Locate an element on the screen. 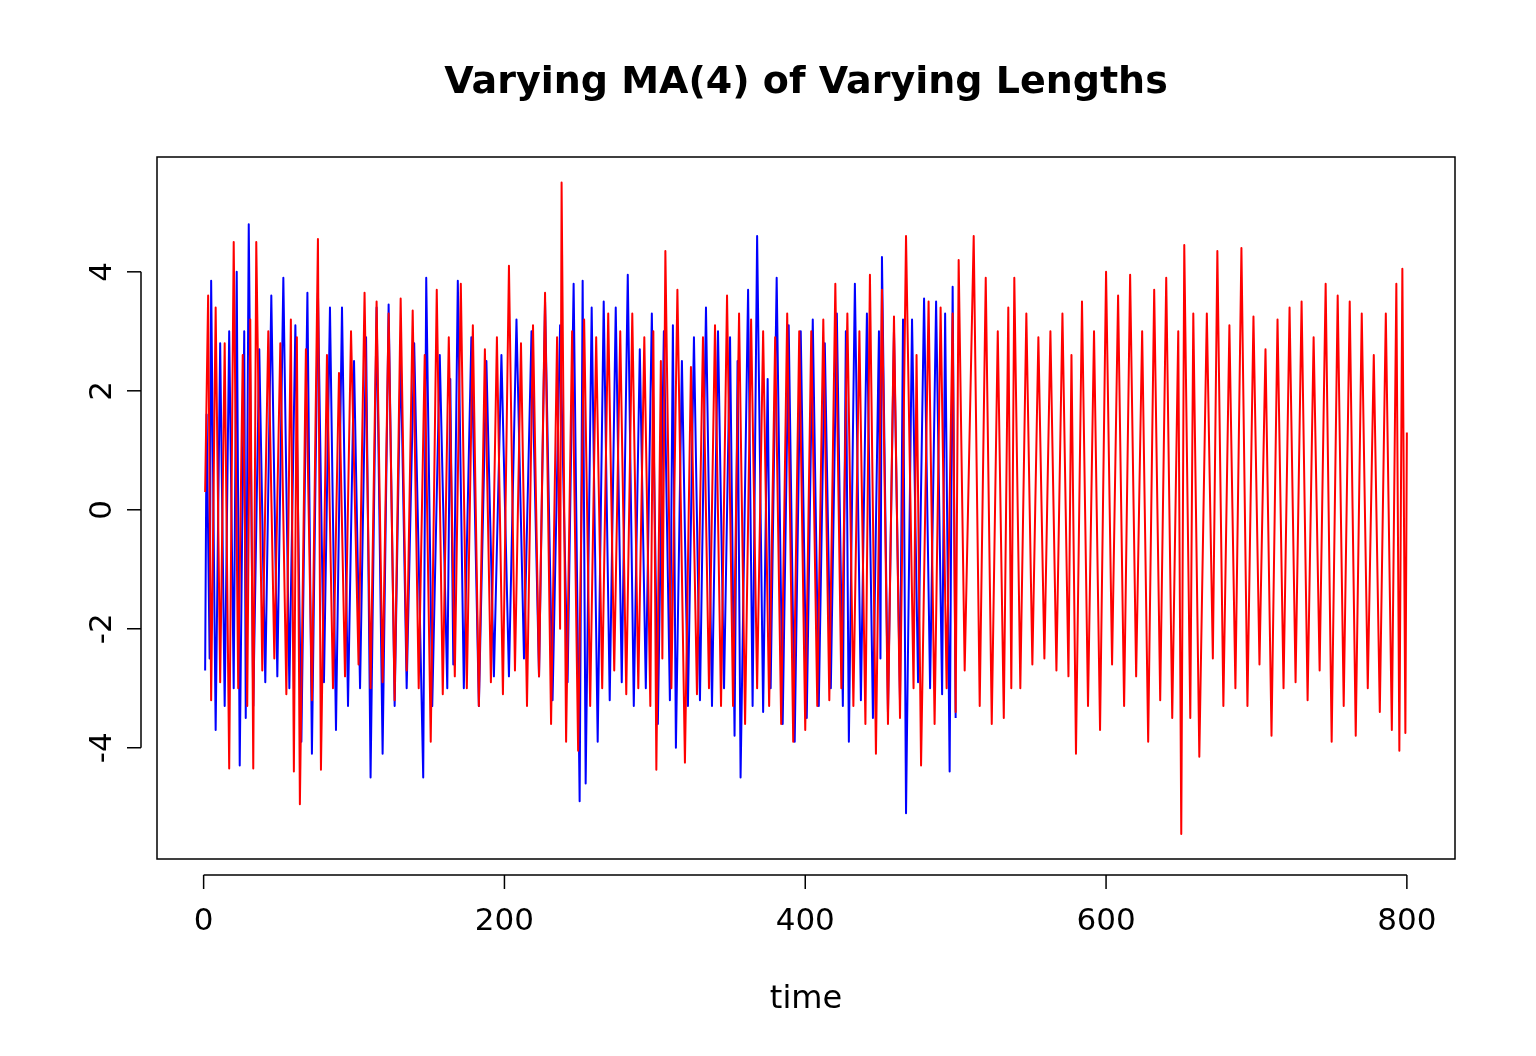 This screenshot has width=1536, height=1056. x-tick-label: 200 is located at coordinates (504, 919).